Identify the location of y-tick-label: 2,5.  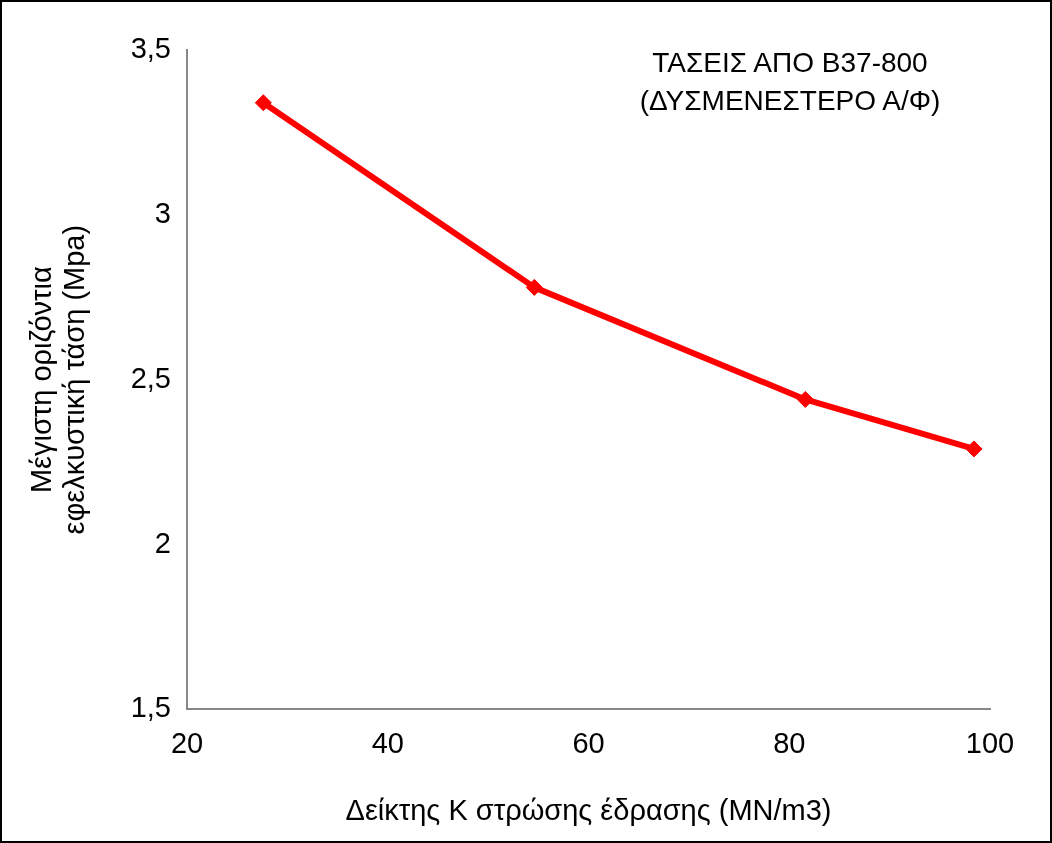
(151, 377).